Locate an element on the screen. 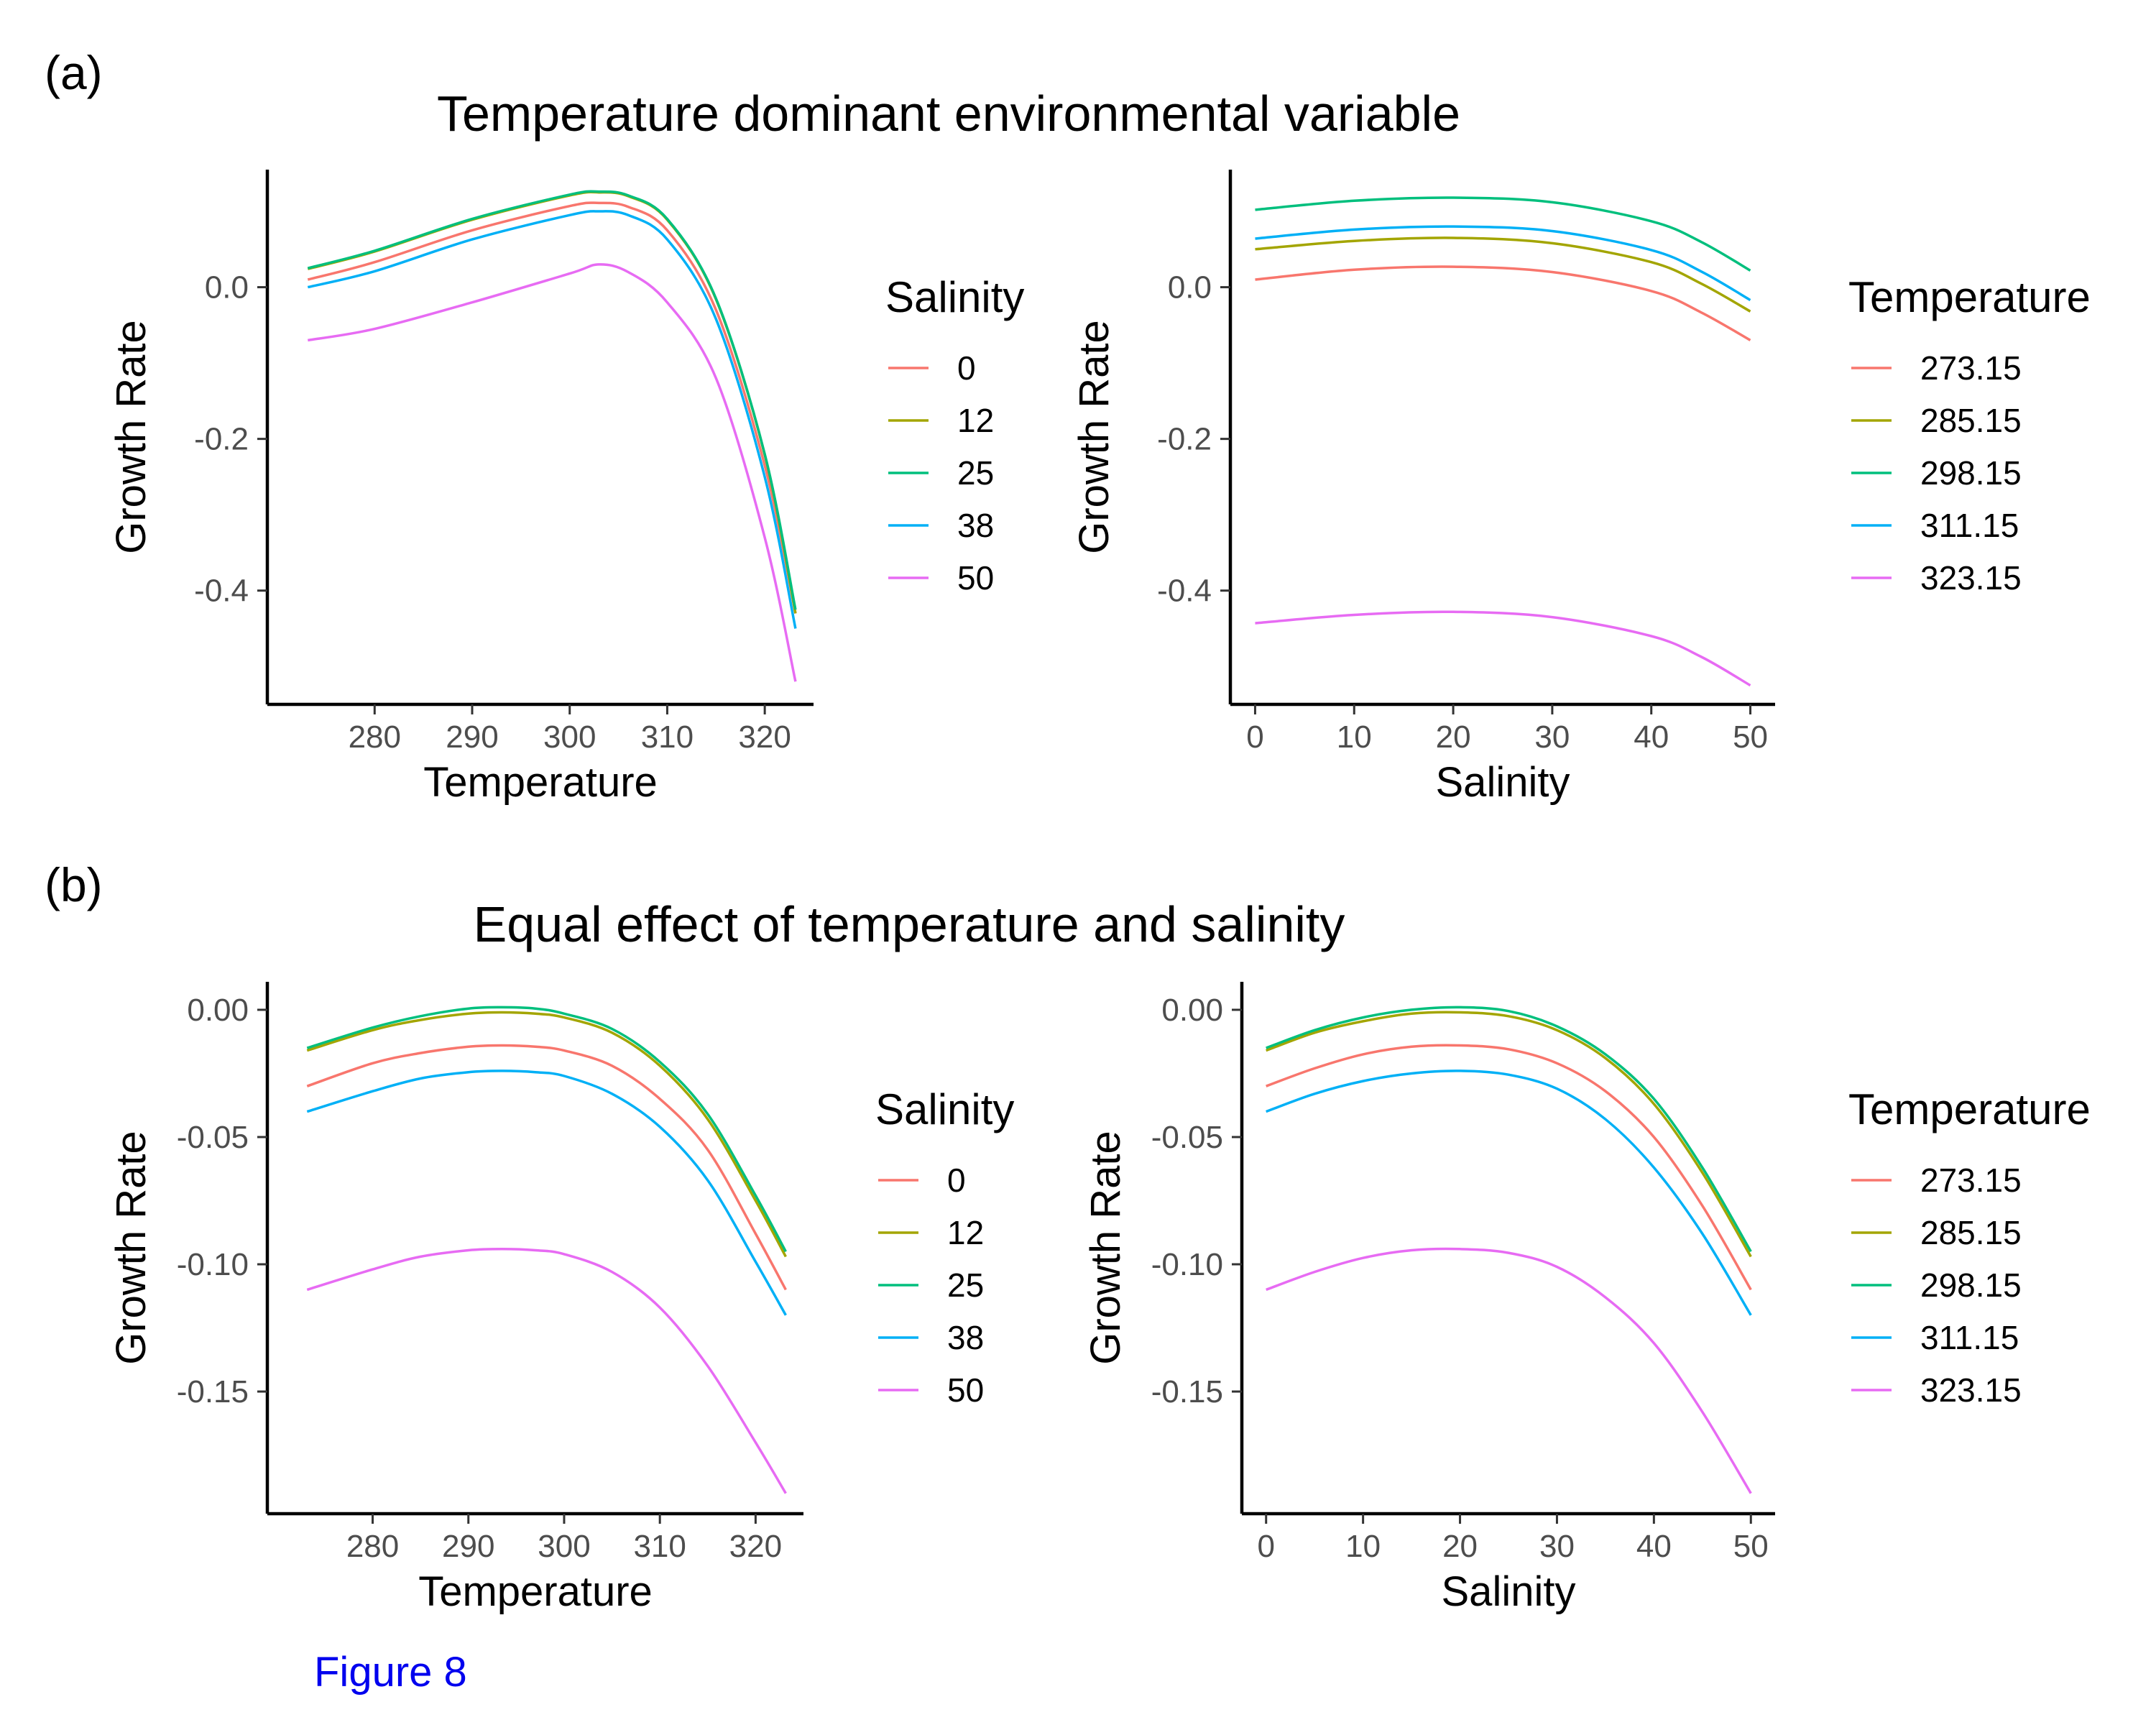 The image size is (2156, 1725). panel-a-label: (a) is located at coordinates (74, 72).